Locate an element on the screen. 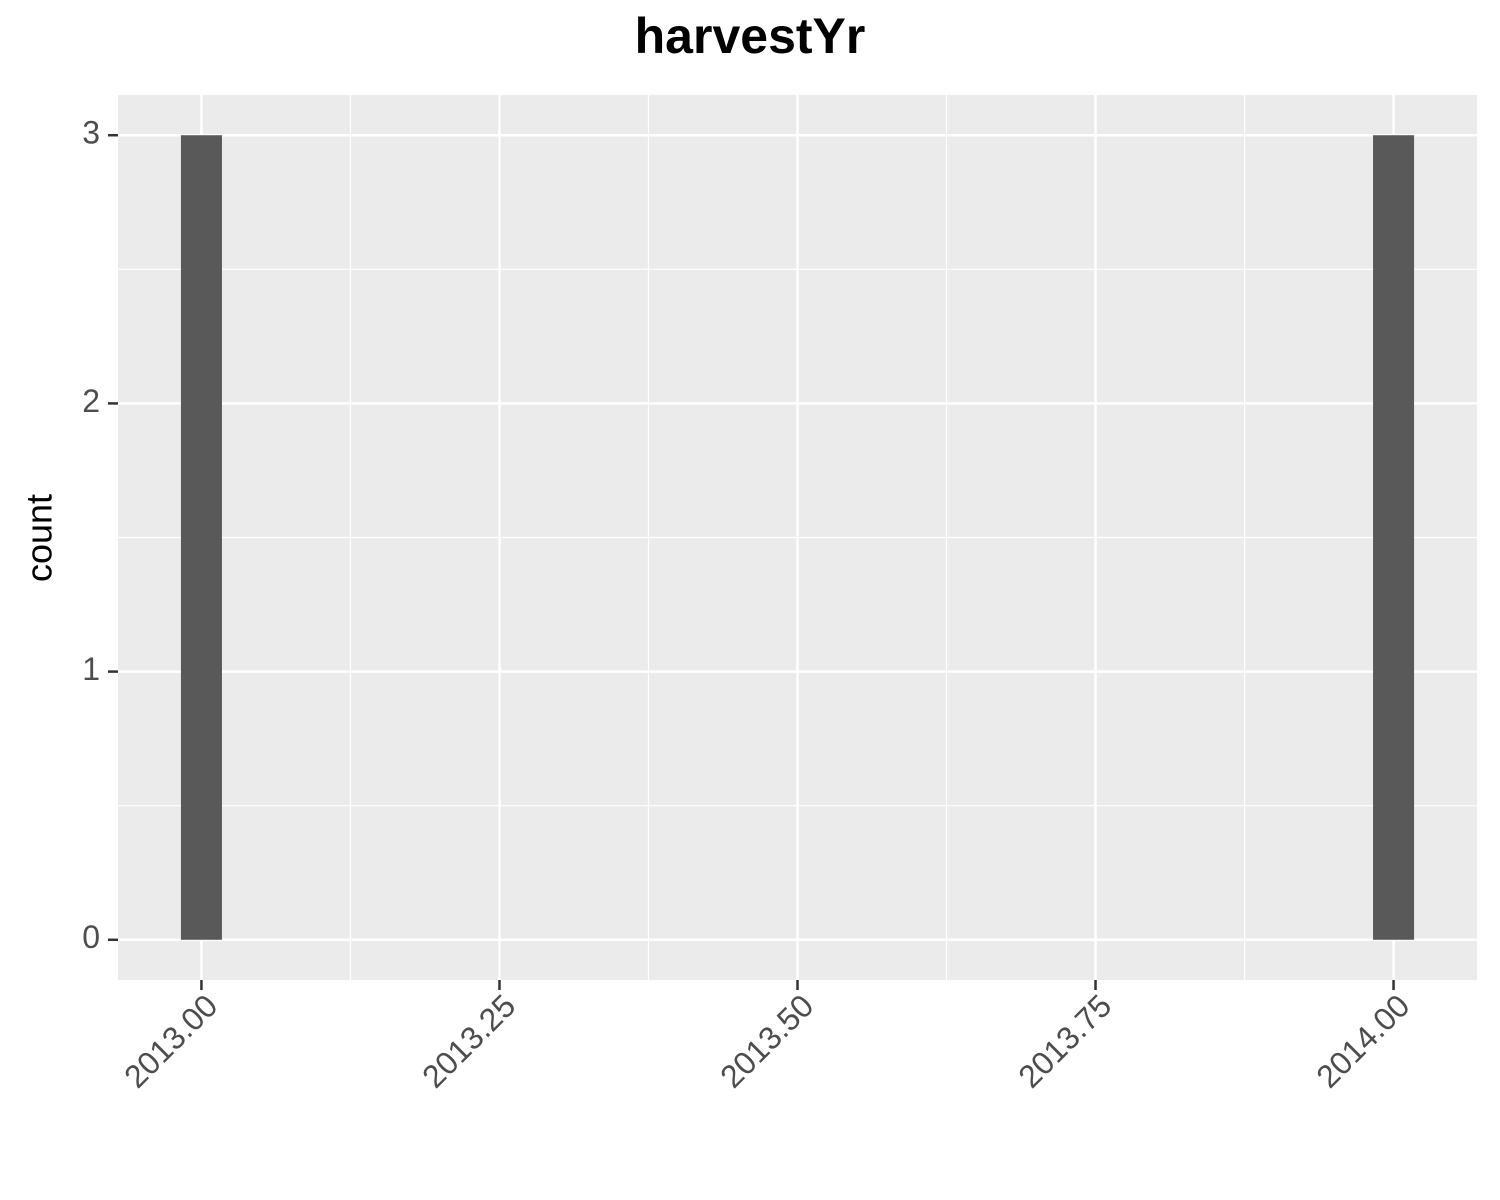 This screenshot has width=1500, height=1200. y-axis-title: count is located at coordinates (39, 538).